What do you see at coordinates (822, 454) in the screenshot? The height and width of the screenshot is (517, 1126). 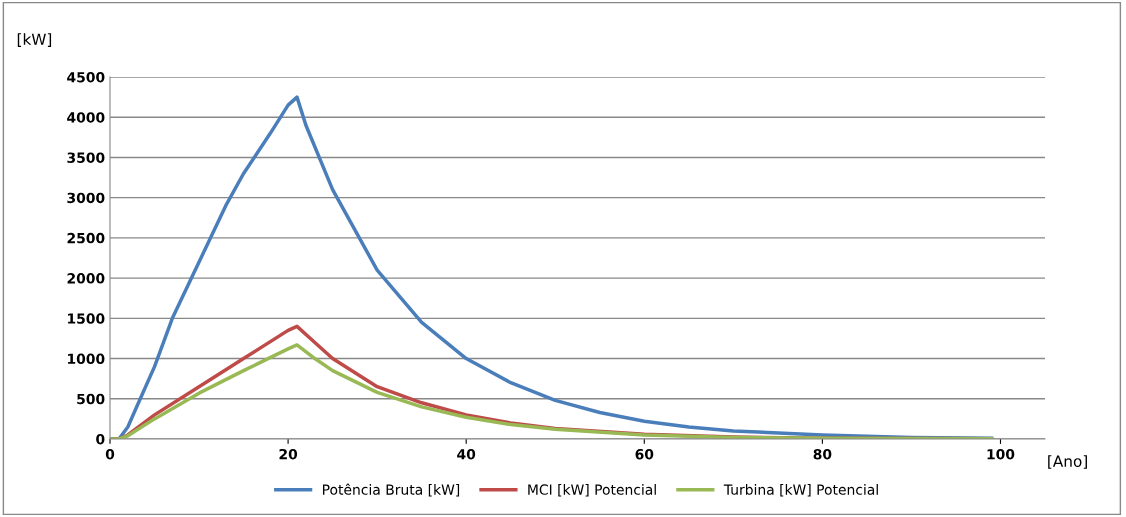 I see `x-tick-label: 80` at bounding box center [822, 454].